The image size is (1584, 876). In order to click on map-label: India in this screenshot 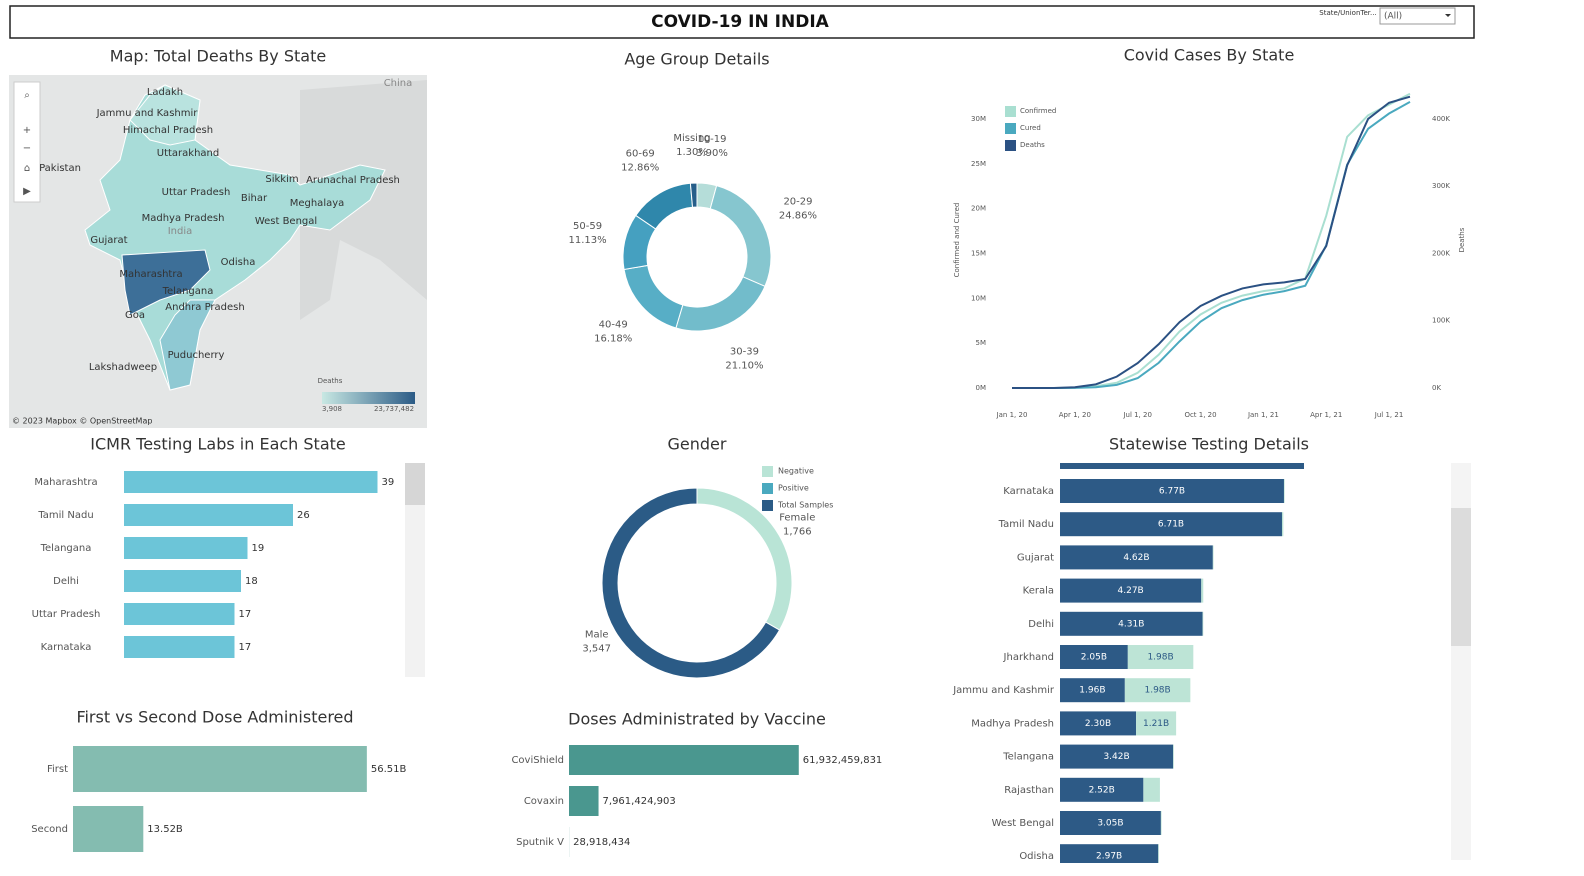, I will do `click(180, 231)`.